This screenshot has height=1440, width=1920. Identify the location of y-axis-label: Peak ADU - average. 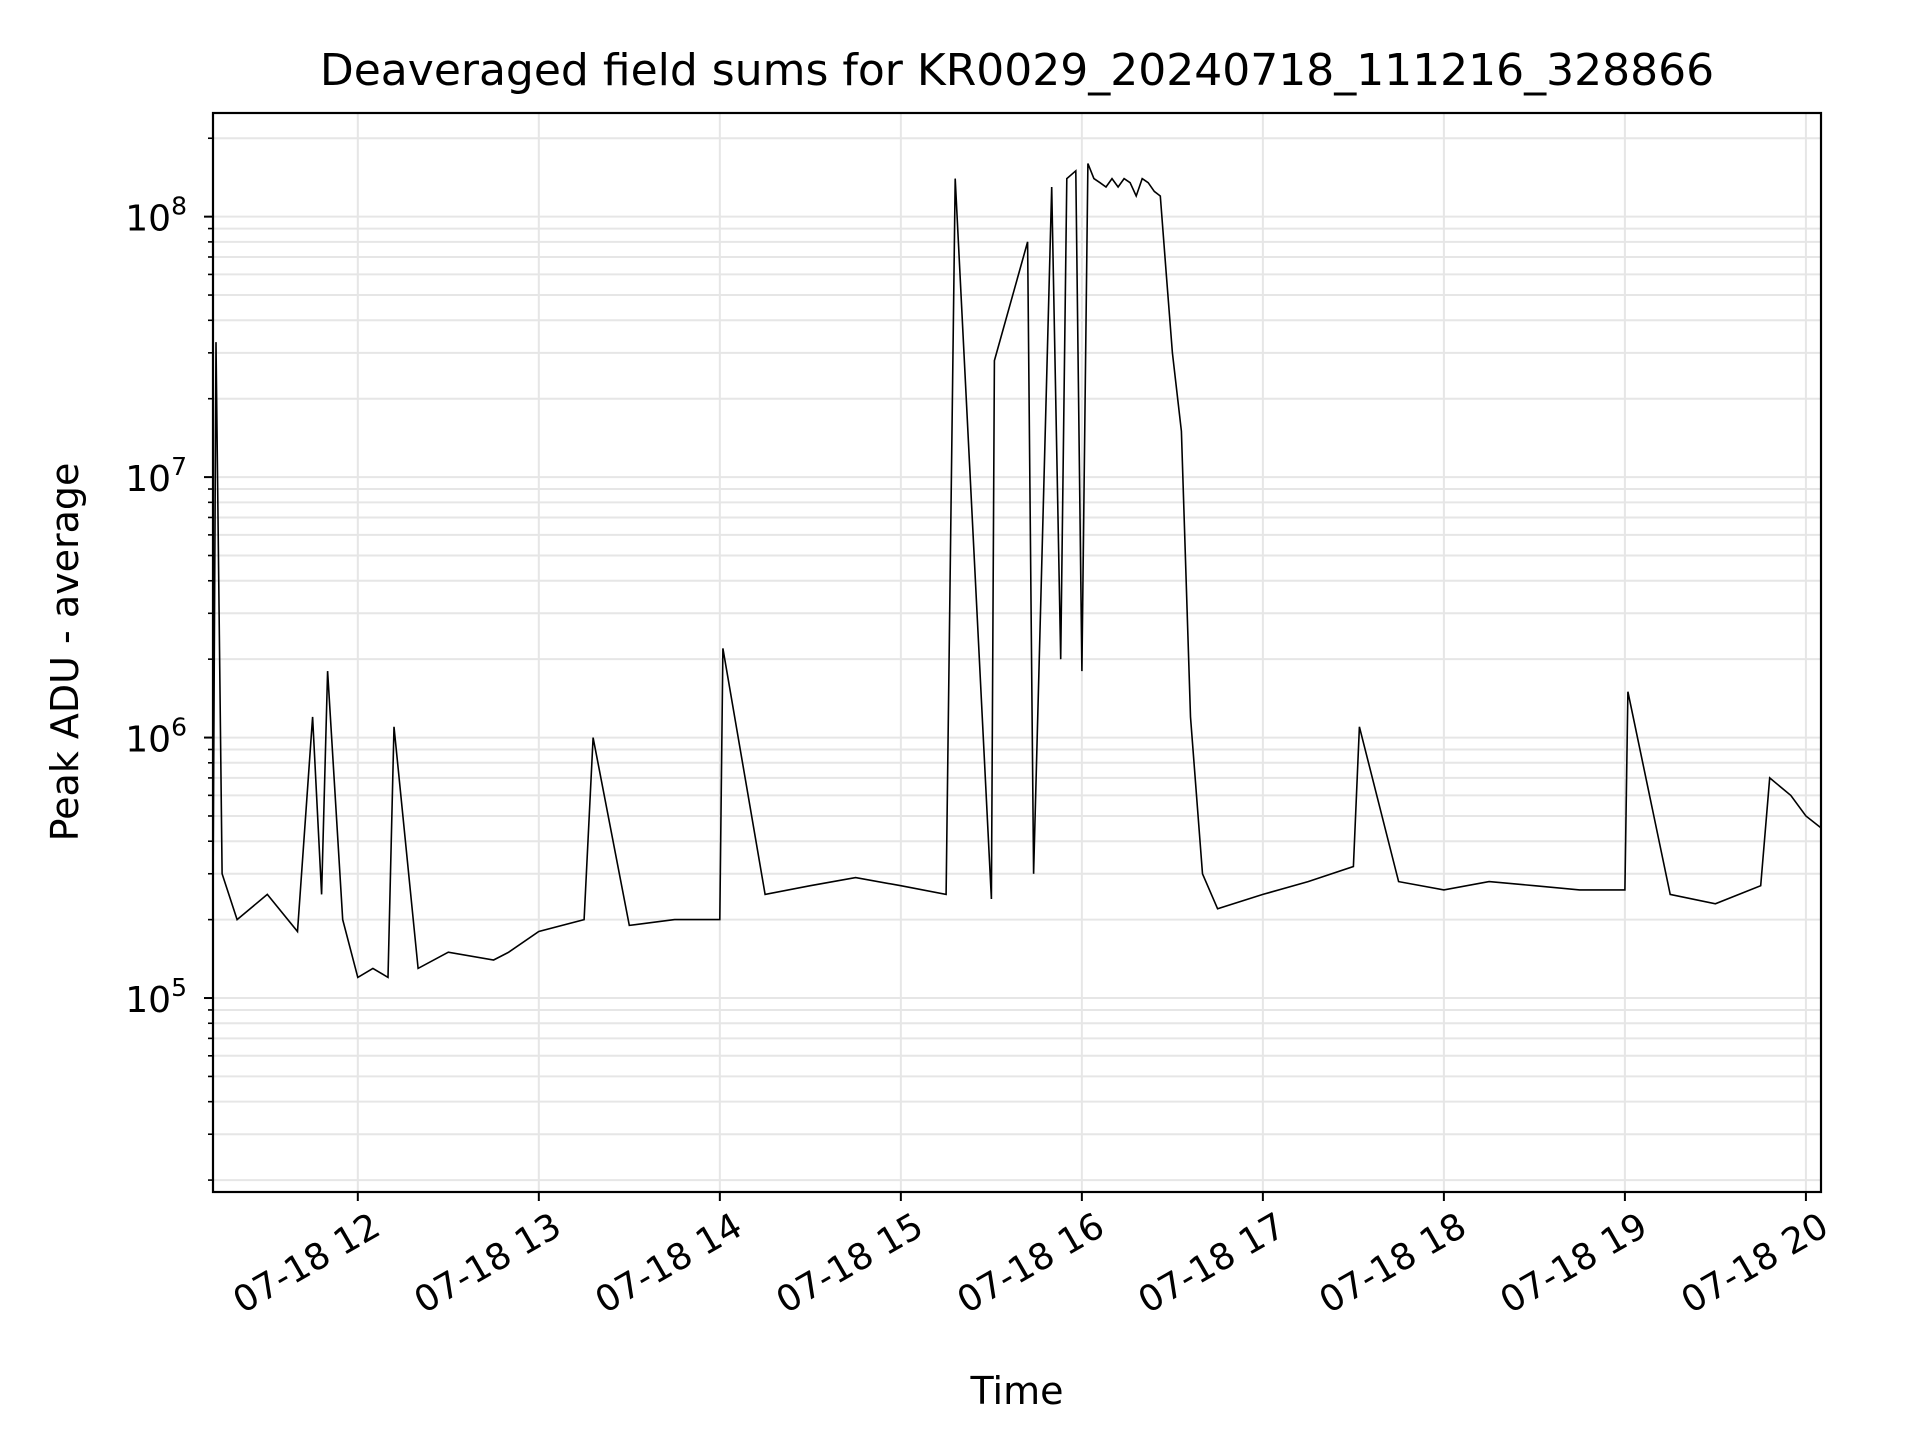
(65, 652).